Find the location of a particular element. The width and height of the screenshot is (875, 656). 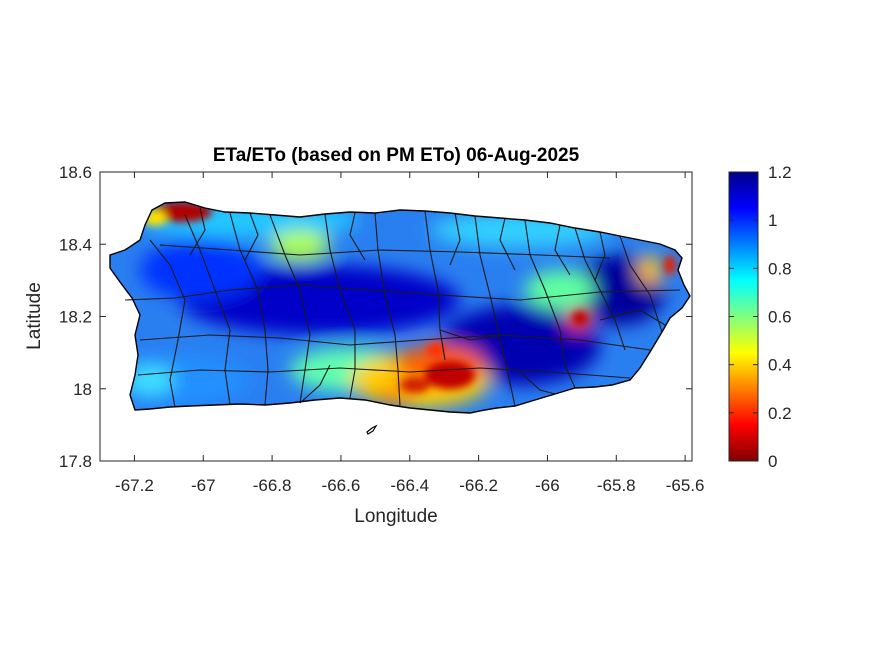

x-tick-label: -66.4 is located at coordinates (409, 485).